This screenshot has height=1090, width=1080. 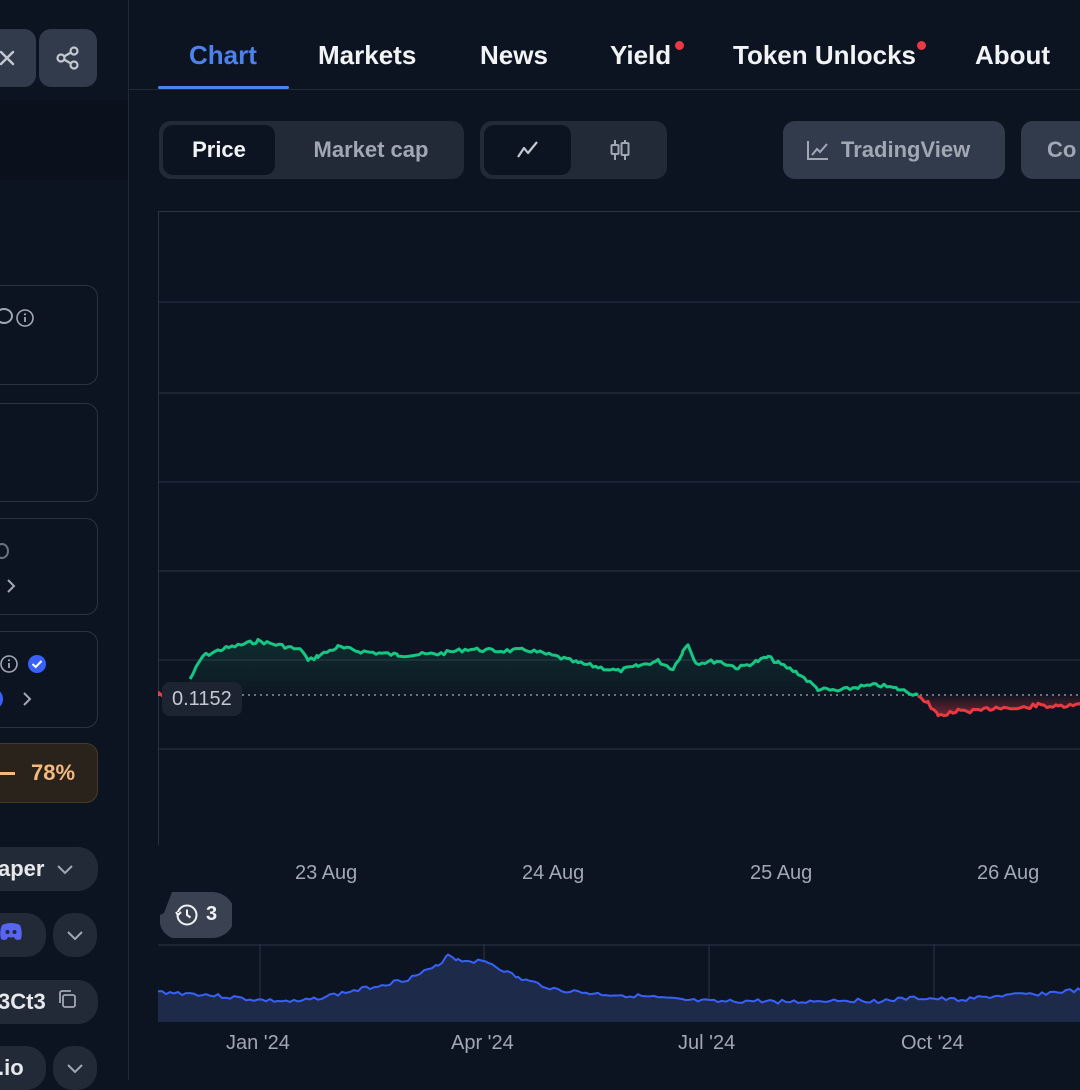 I want to click on price-up-line, so click(x=553, y=667).